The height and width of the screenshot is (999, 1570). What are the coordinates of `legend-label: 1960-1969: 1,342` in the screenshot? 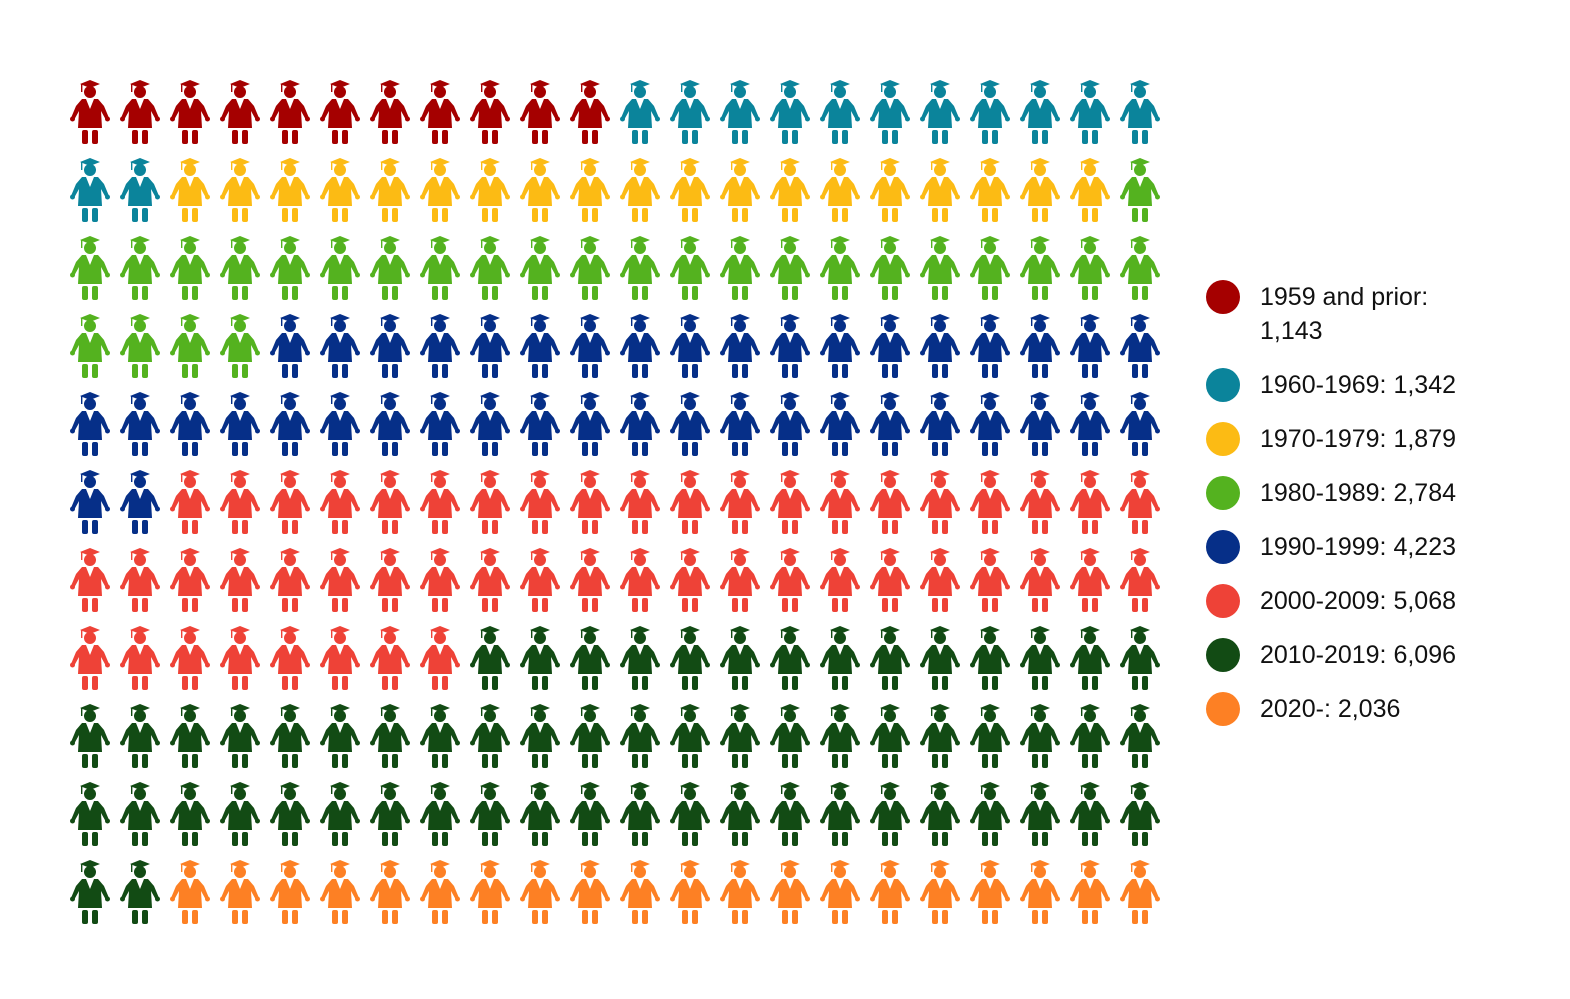 It's located at (1358, 385).